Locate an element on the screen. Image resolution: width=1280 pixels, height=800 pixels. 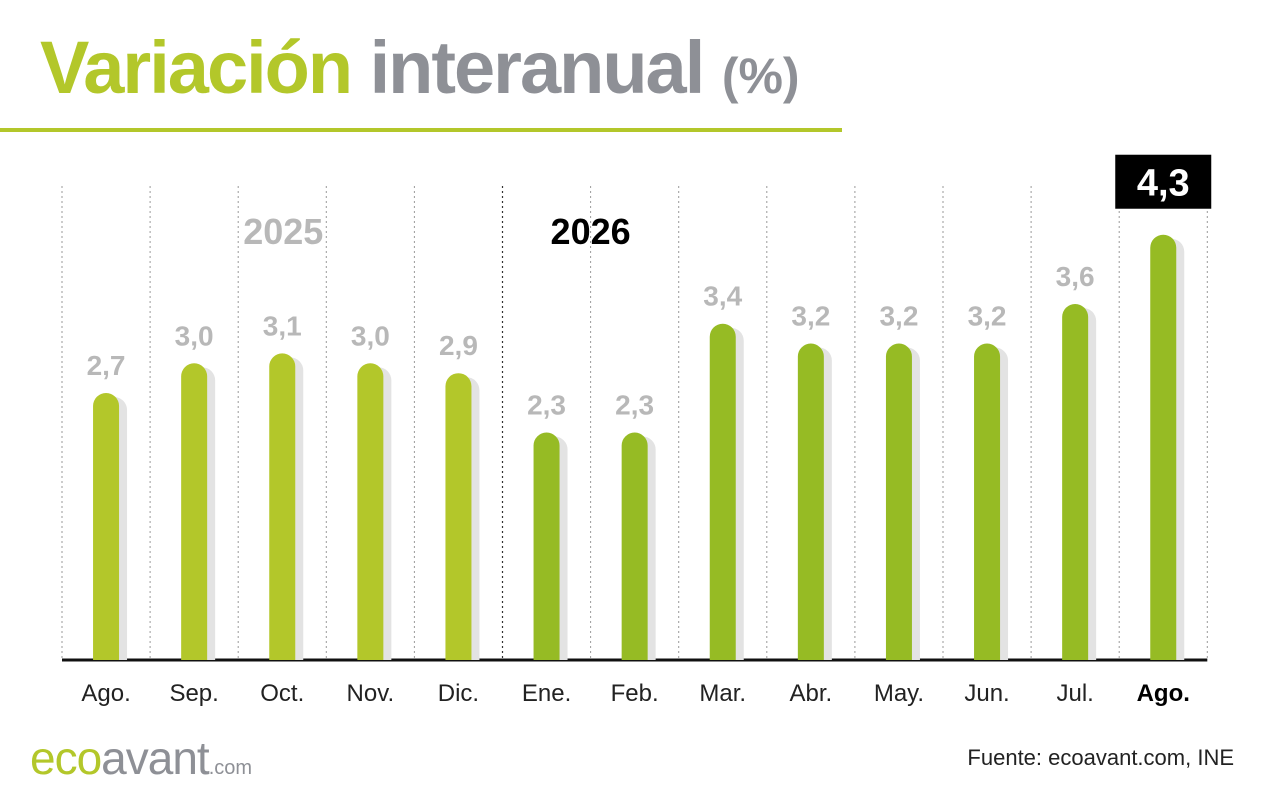
data-label: 4,3 is located at coordinates (1163, 184).